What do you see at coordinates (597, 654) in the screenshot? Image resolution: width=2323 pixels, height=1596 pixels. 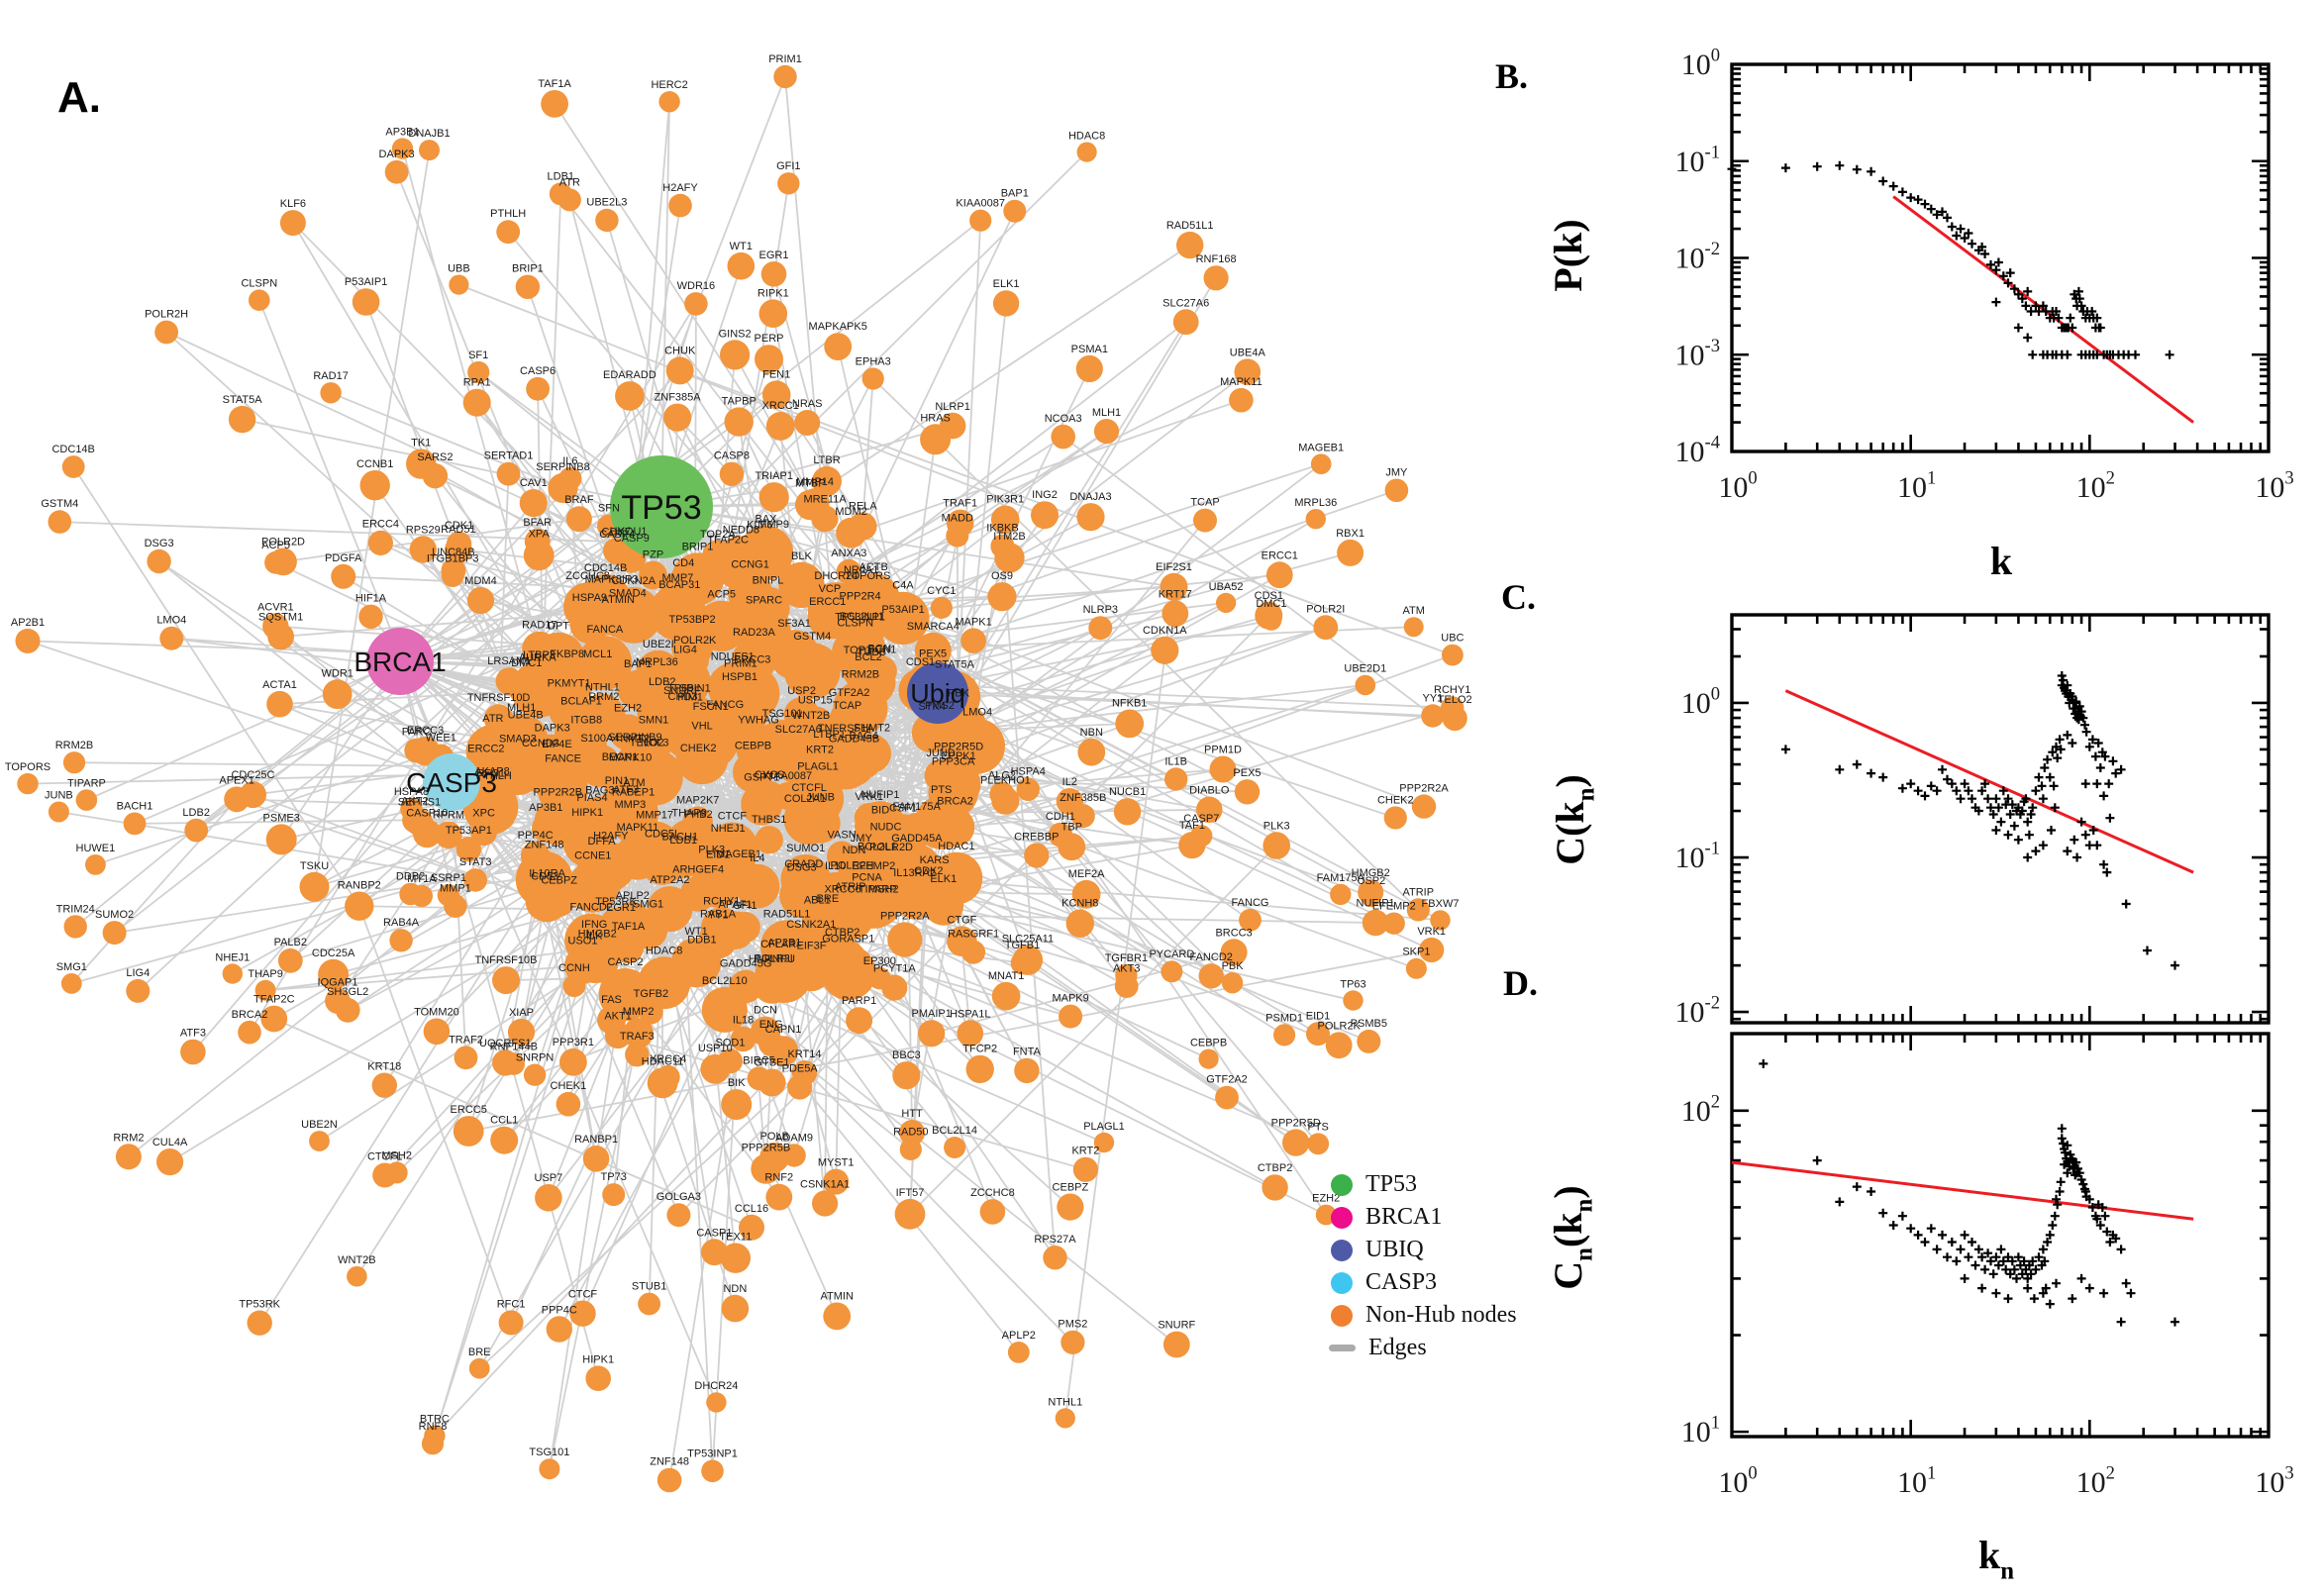 I see `network-node-label: MCL1` at bounding box center [597, 654].